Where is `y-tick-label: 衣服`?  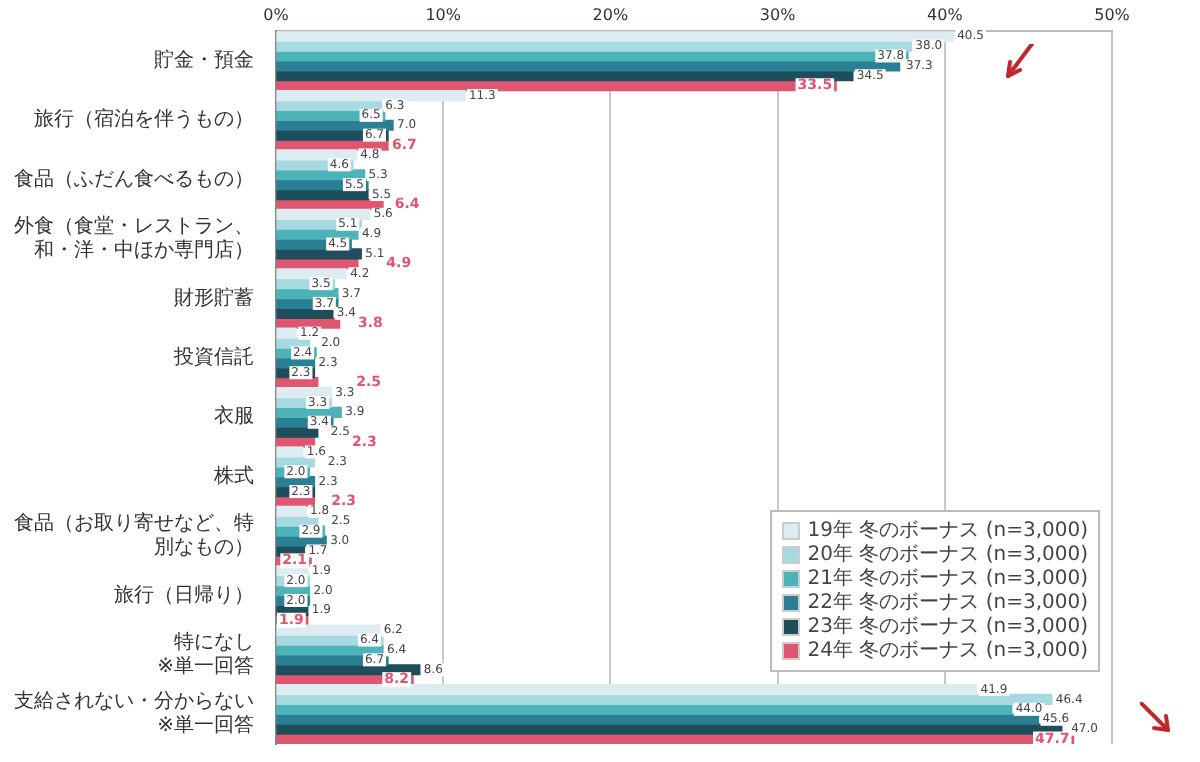 y-tick-label: 衣服 is located at coordinates (234, 416).